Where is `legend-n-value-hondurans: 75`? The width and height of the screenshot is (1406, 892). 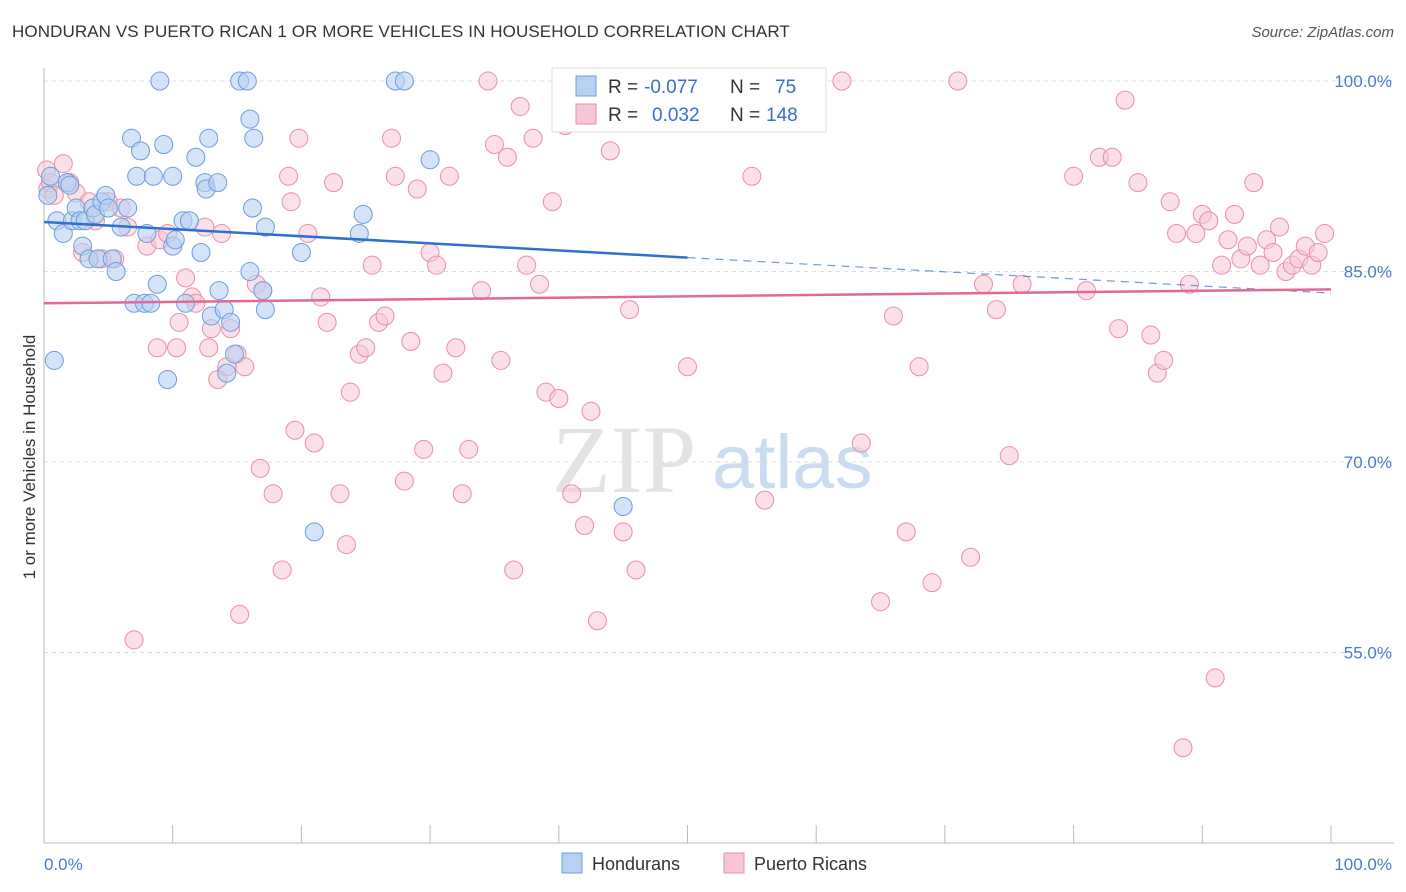
legend-n-value-hondurans: 75 is located at coordinates (785, 87).